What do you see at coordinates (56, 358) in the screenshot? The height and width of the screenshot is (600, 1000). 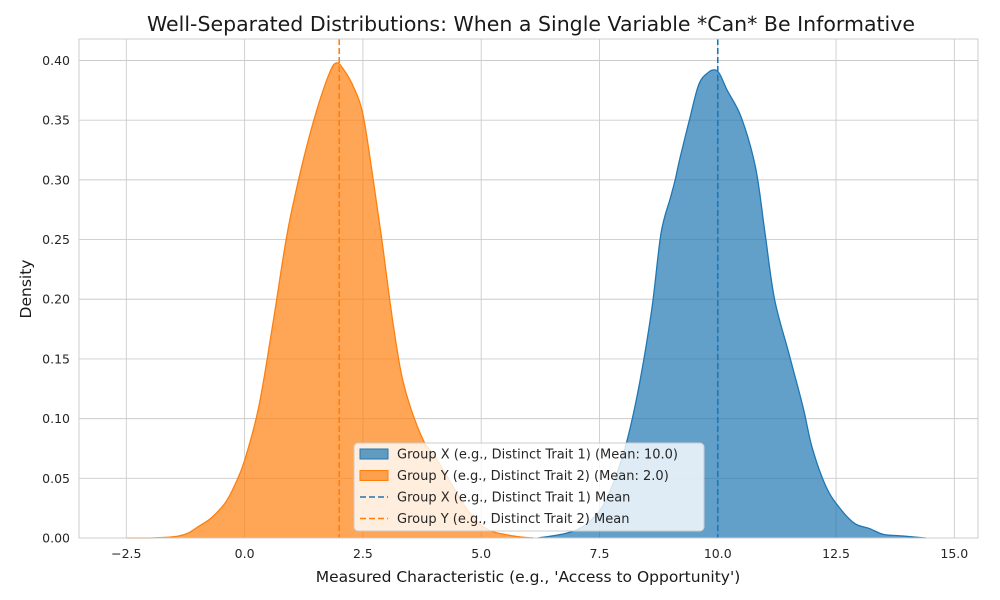 I see `y-tick-label: 0.15` at bounding box center [56, 358].